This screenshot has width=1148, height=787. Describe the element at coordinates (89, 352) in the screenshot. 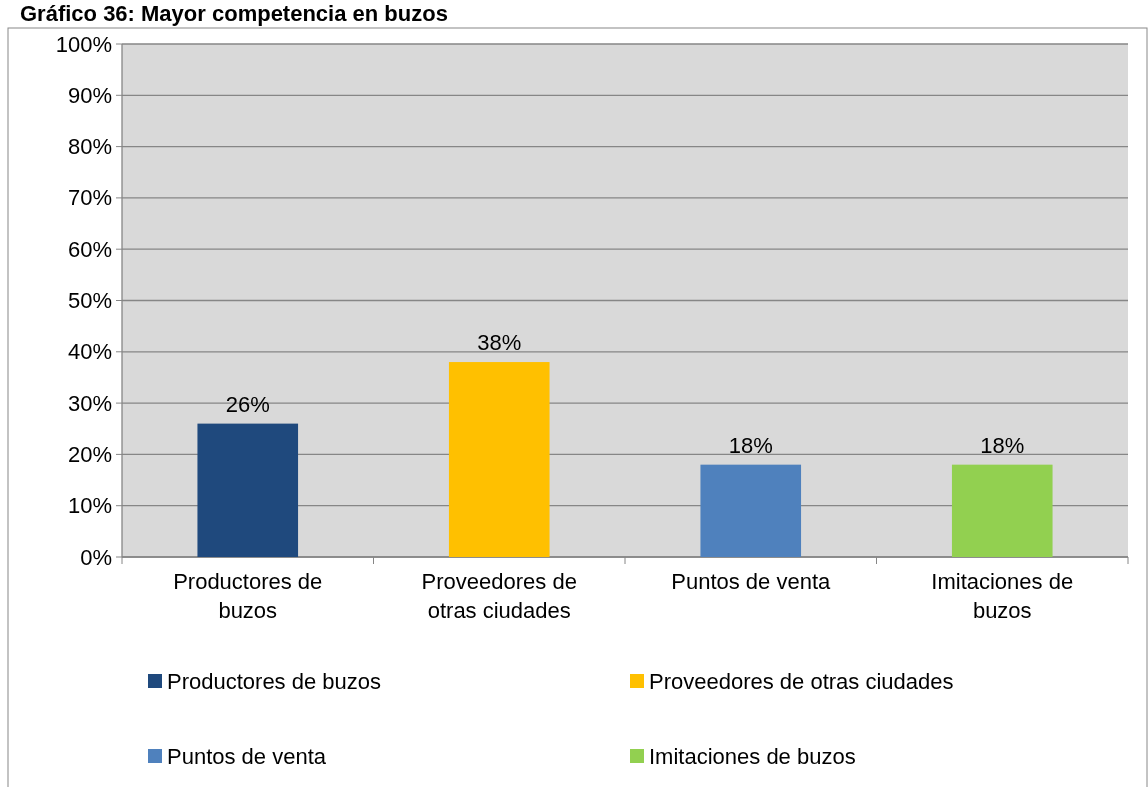

I see `y-tick-label: 40%` at that location.